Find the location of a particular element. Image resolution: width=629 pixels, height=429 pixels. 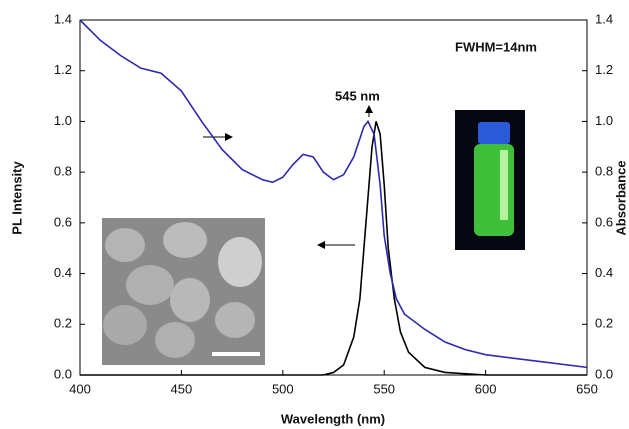

y2-tick-label: 1.0 is located at coordinates (604, 120).